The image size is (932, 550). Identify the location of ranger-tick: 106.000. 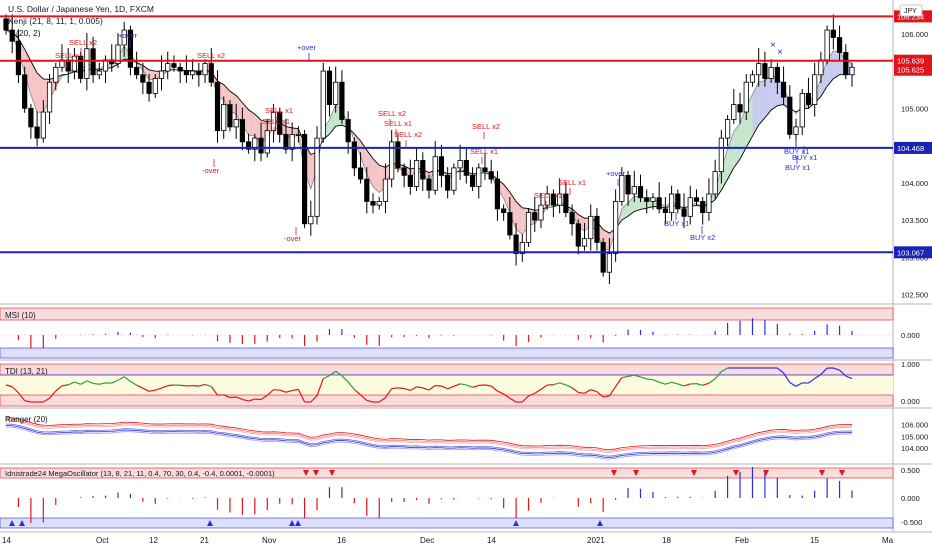
(914, 425).